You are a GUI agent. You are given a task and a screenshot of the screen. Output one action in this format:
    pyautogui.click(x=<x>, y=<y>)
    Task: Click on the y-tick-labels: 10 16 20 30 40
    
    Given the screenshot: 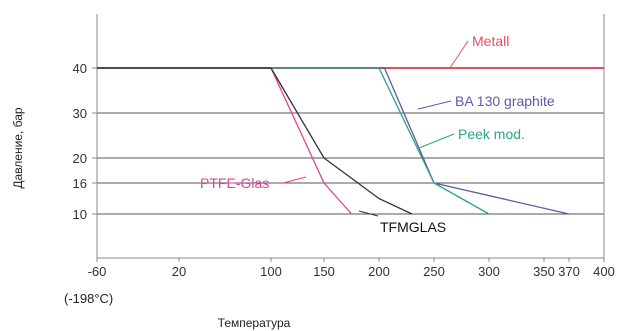 What is the action you would take?
    pyautogui.click(x=80, y=141)
    